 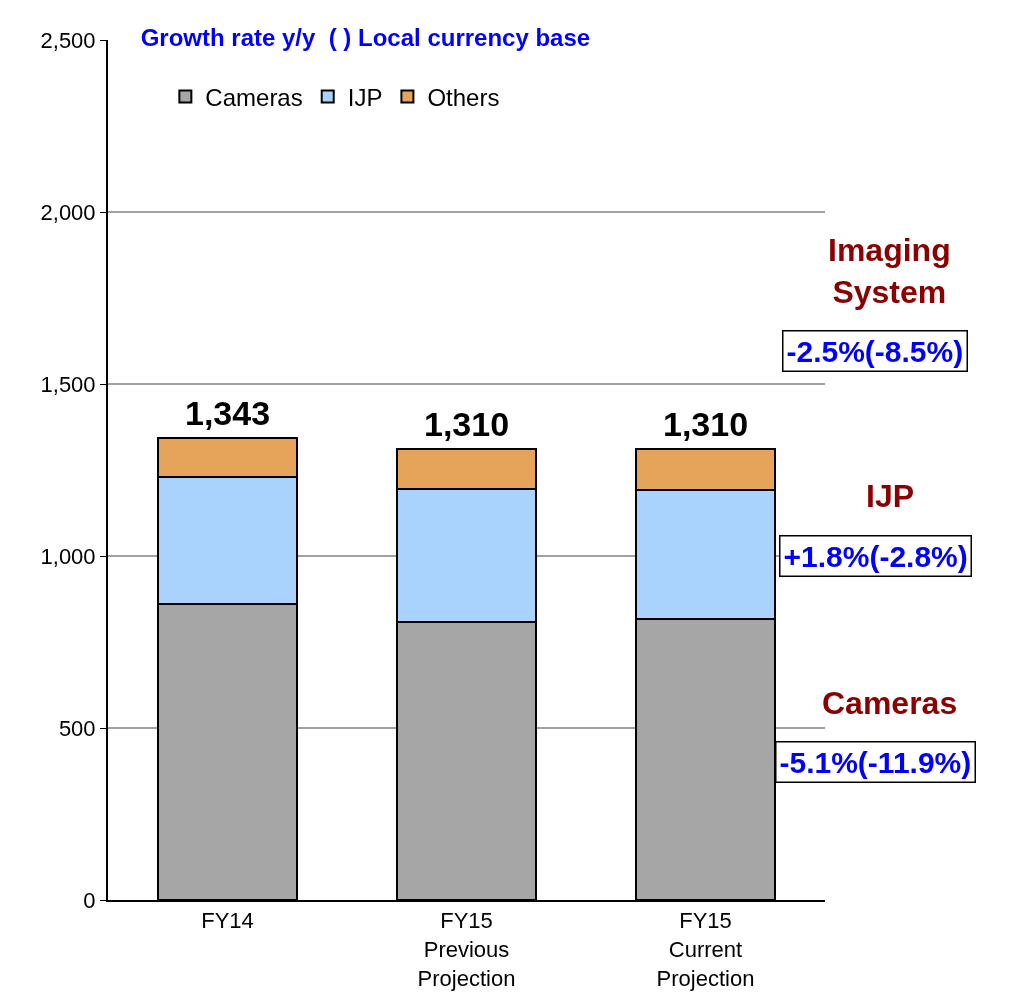 What do you see at coordinates (890, 703) in the screenshot?
I see `annotation: Cameras` at bounding box center [890, 703].